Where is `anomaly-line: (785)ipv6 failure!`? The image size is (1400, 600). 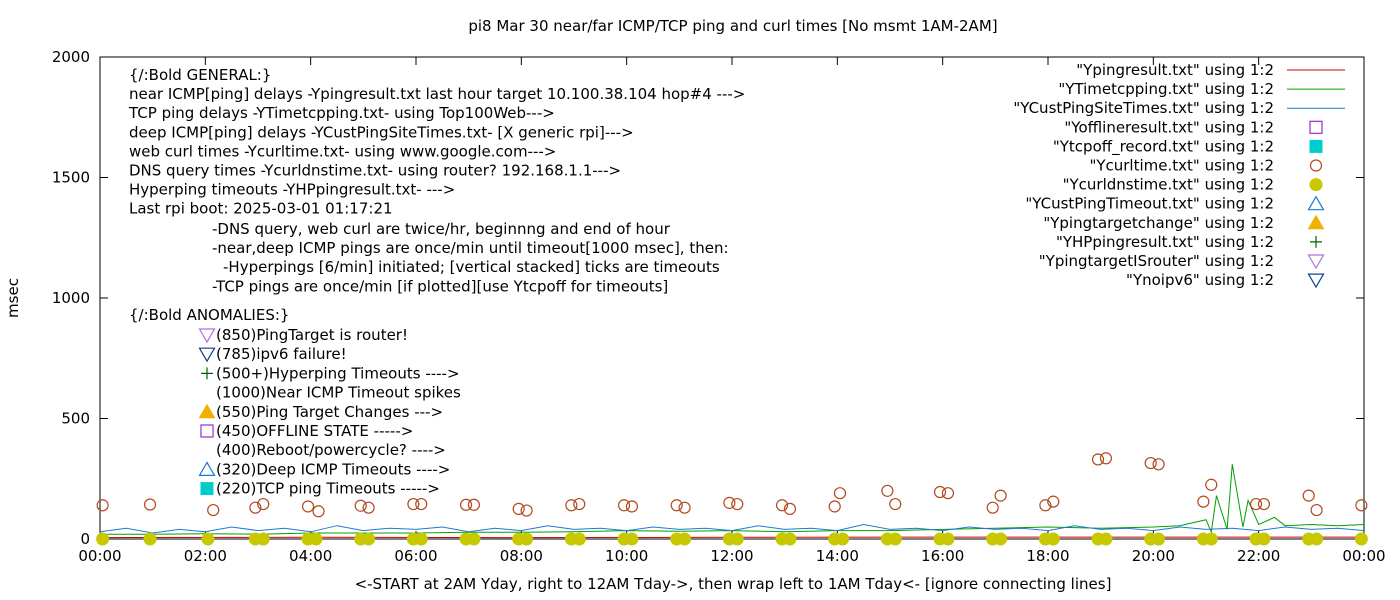 anomaly-line: (785)ipv6 failure! is located at coordinates (281, 354).